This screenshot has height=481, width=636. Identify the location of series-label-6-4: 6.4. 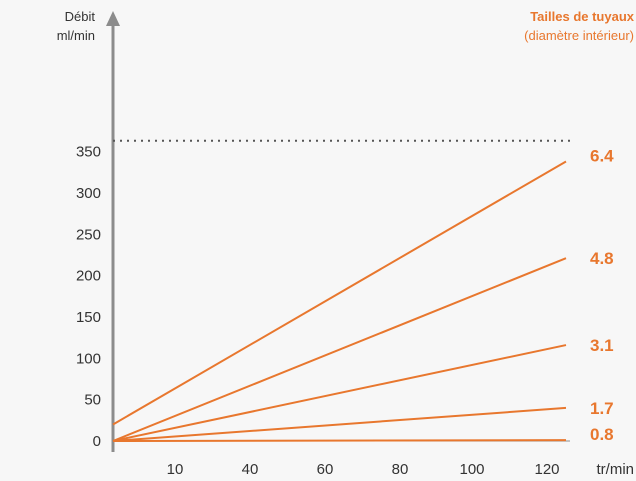
(602, 155).